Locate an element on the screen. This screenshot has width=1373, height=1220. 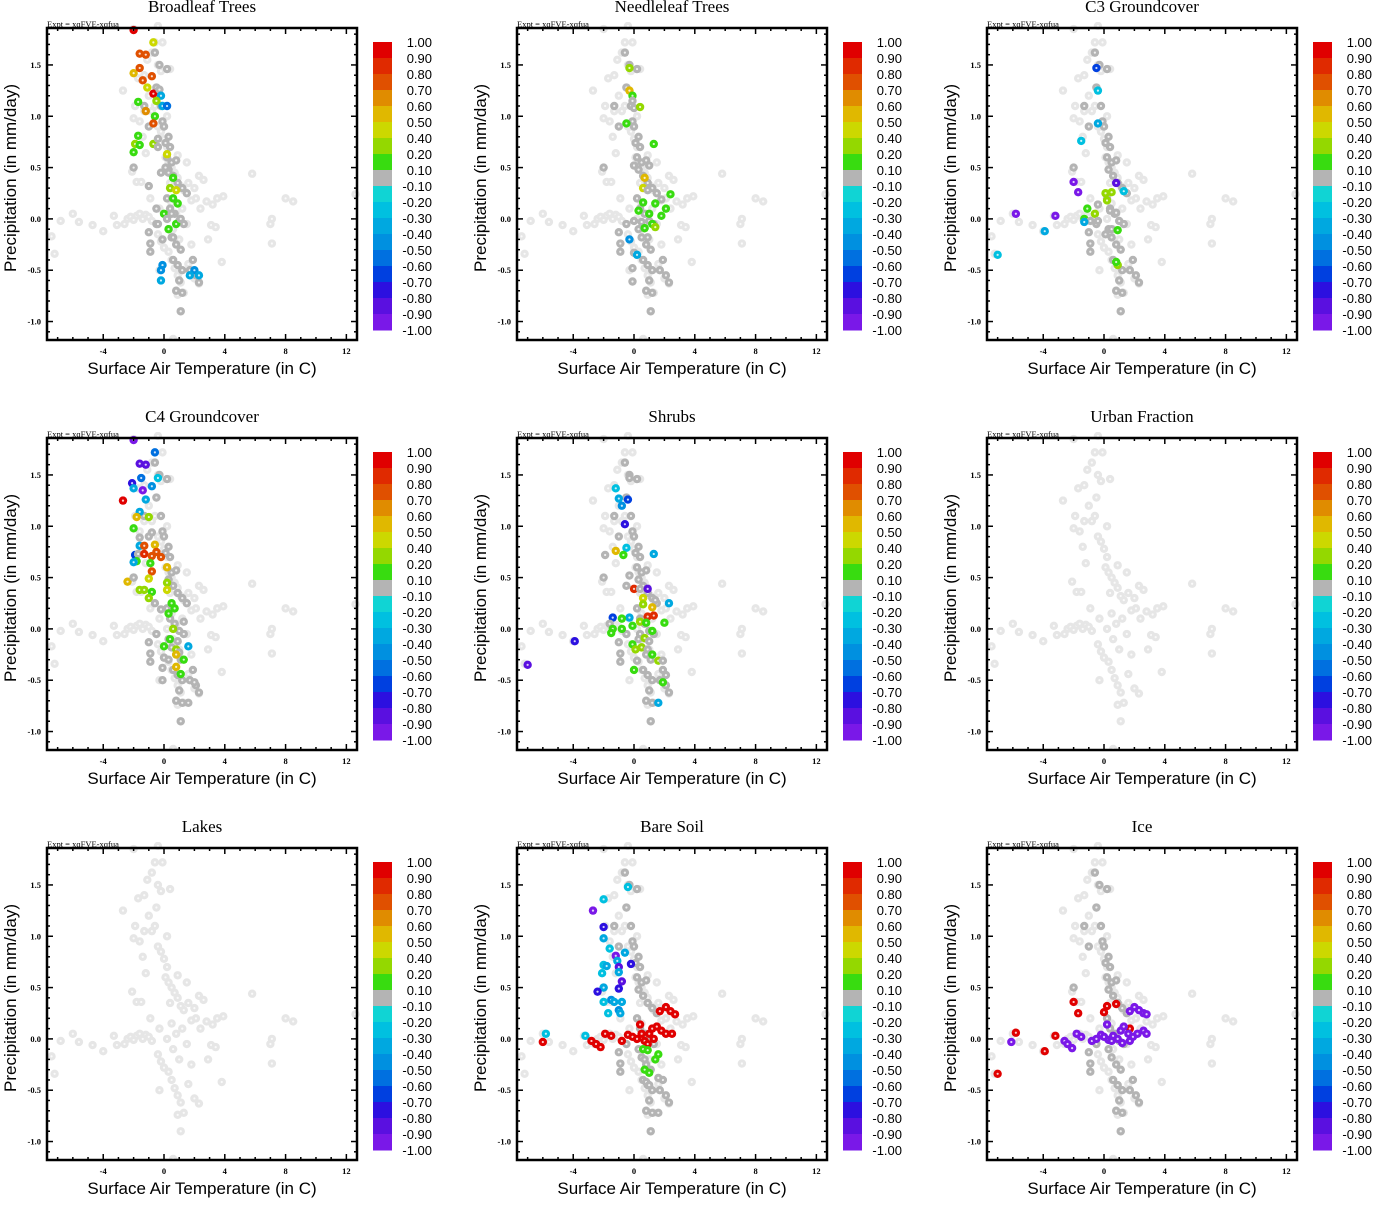
colorbar-label: 1.00 is located at coordinates (889, 452).